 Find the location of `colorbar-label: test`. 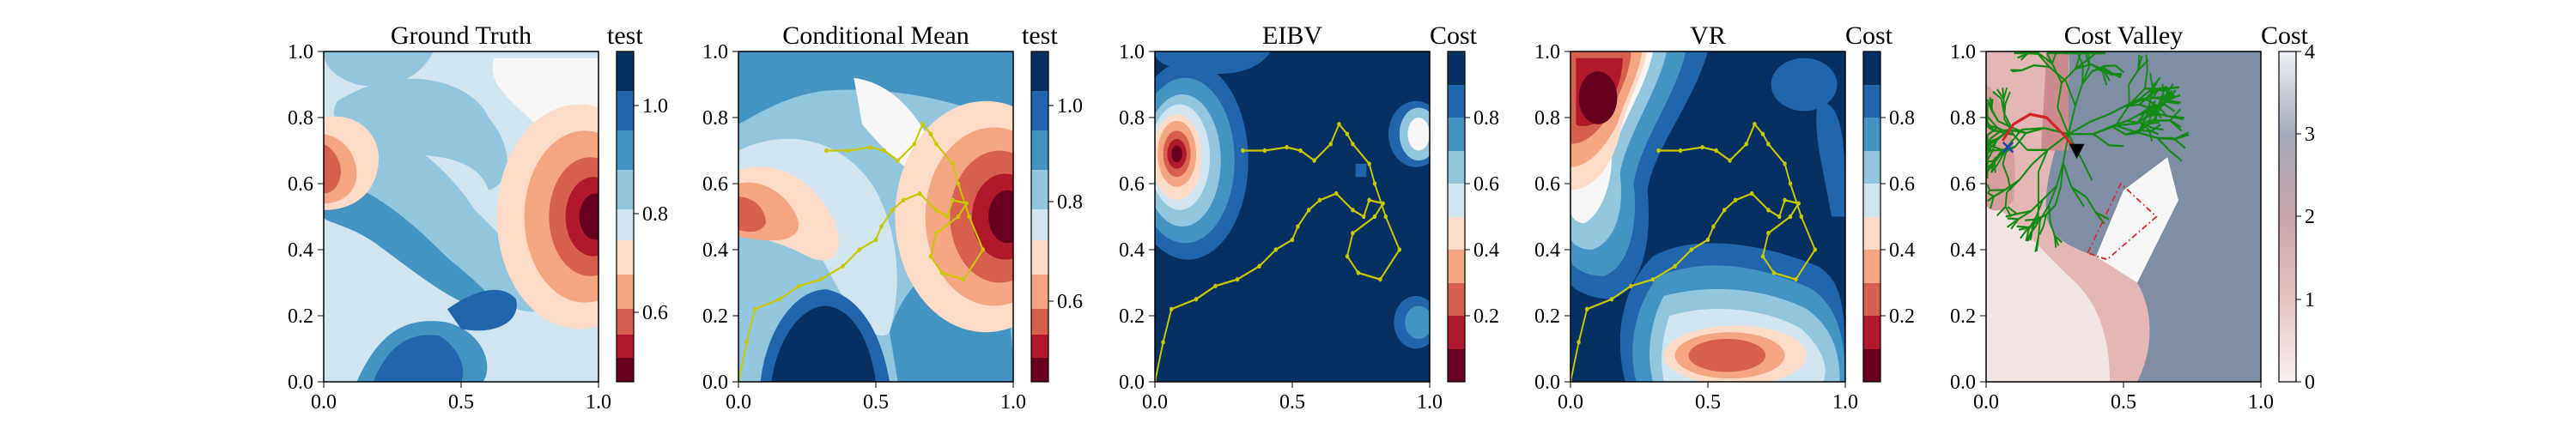

colorbar-label: test is located at coordinates (625, 35).